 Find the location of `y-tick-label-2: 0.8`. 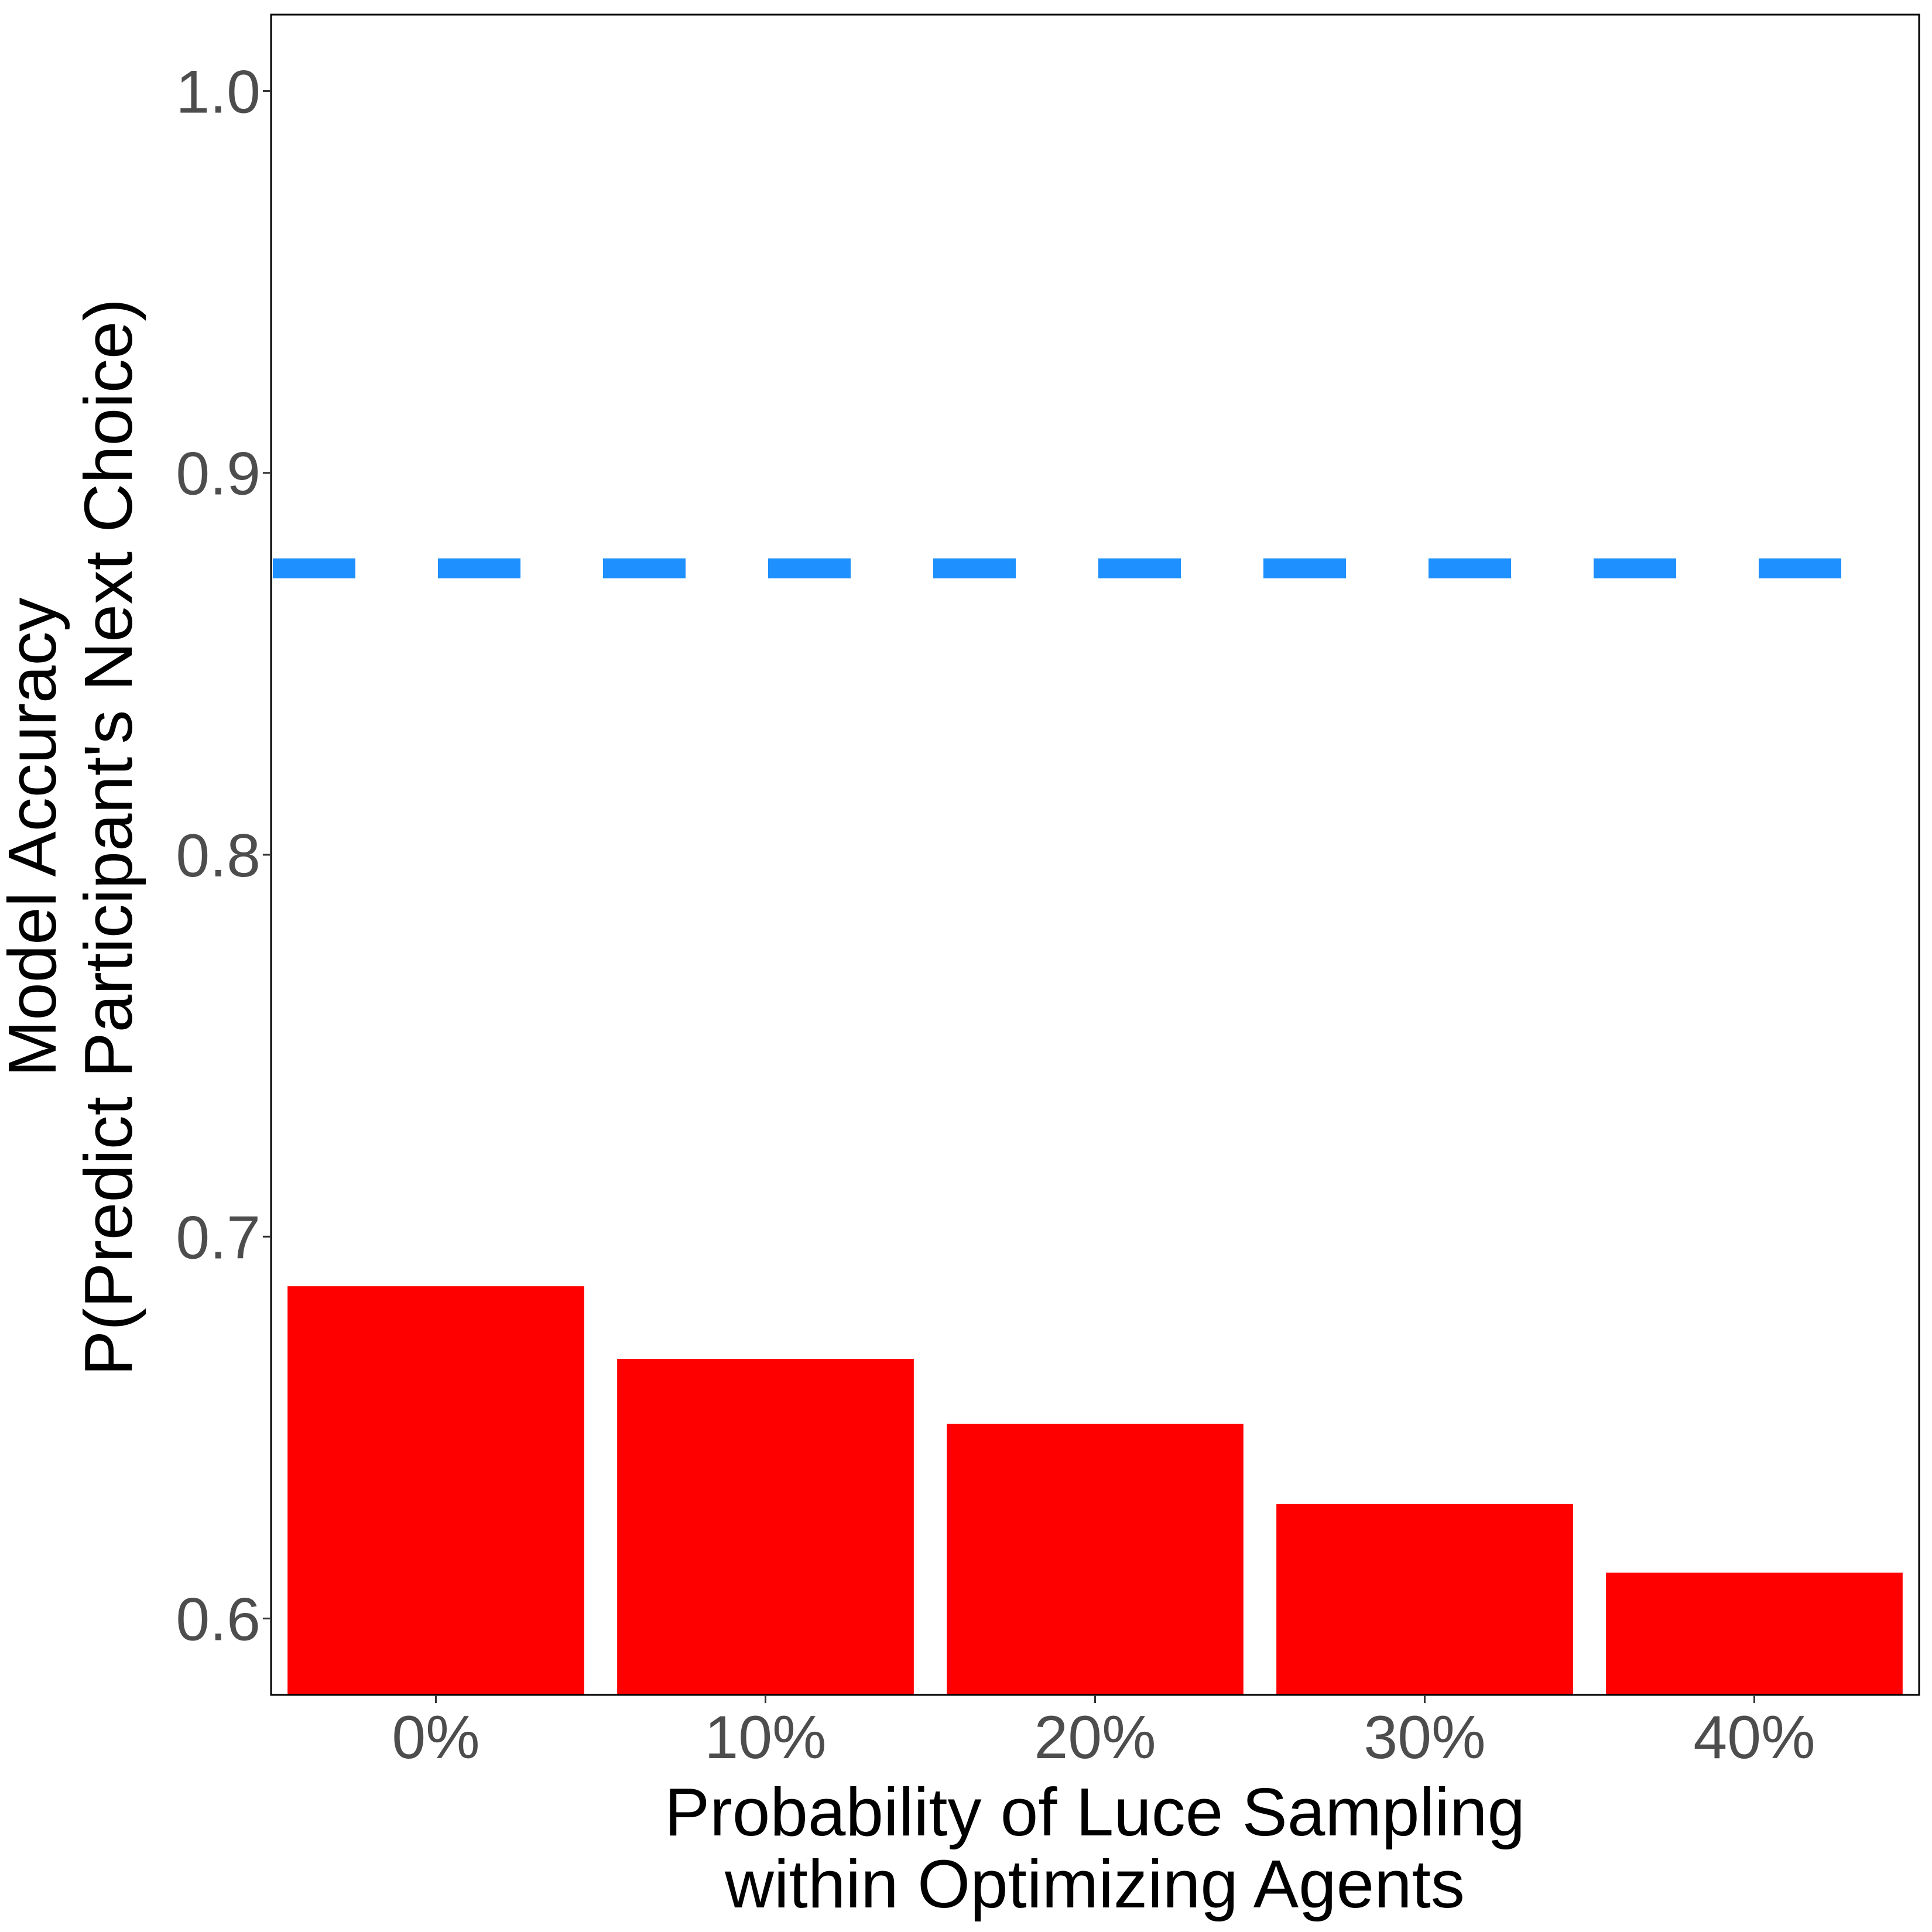

y-tick-label-2: 0.8 is located at coordinates (218, 856).